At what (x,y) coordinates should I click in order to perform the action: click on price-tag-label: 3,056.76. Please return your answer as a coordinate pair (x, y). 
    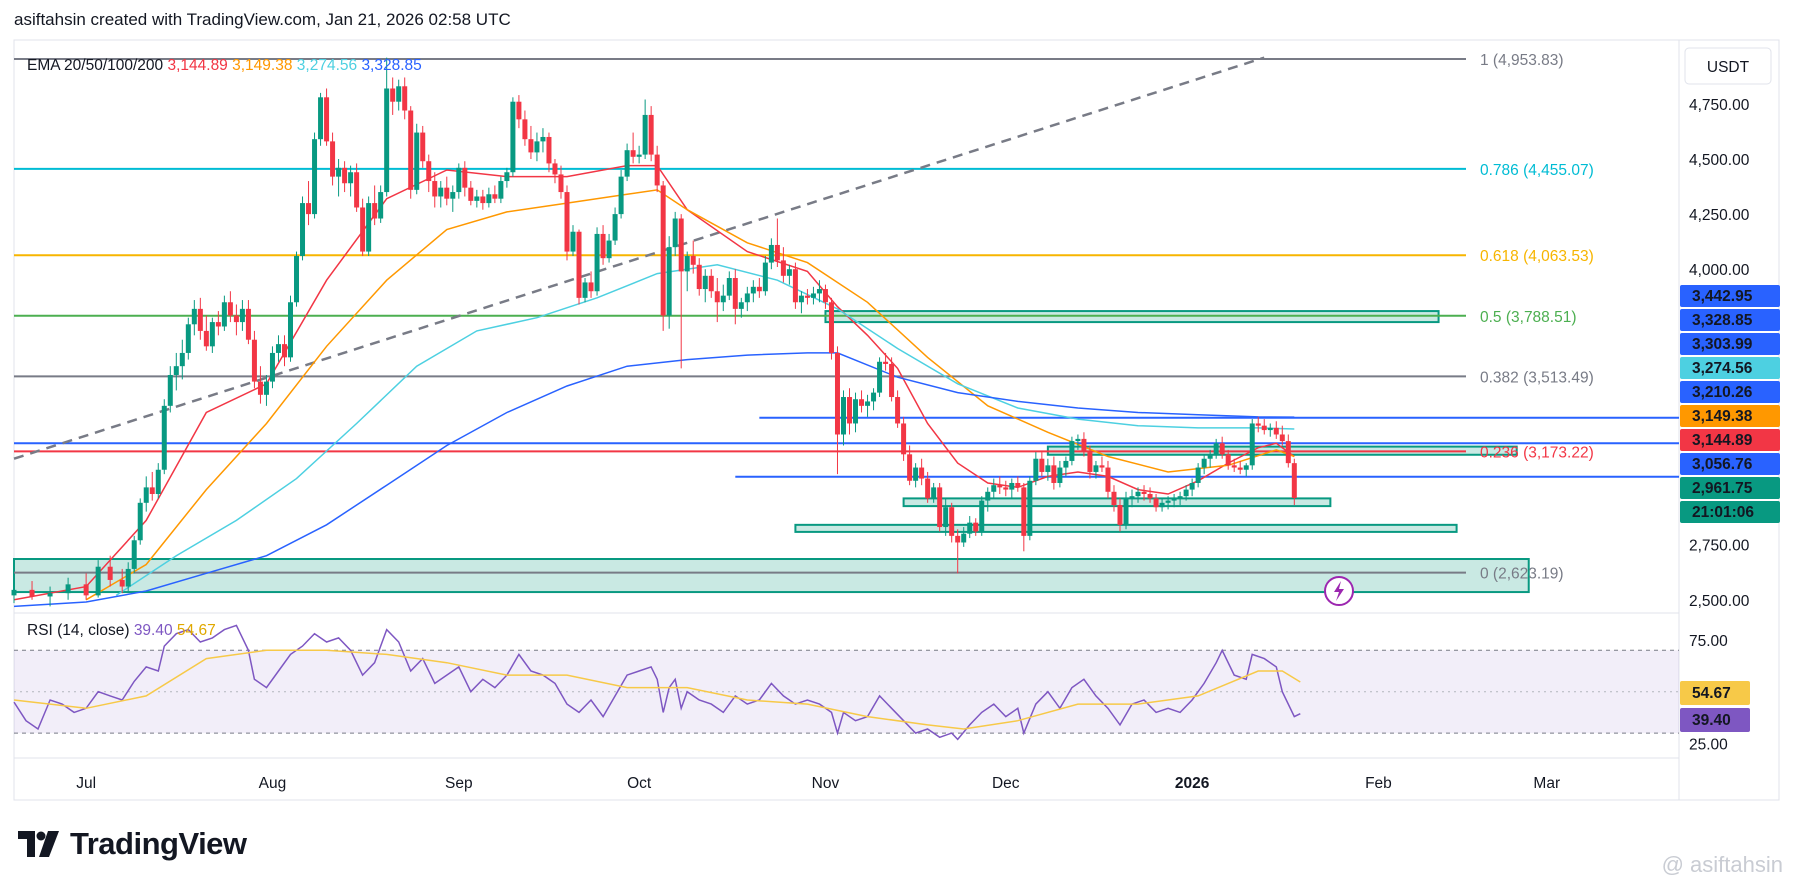
    Looking at the image, I should click on (1722, 464).